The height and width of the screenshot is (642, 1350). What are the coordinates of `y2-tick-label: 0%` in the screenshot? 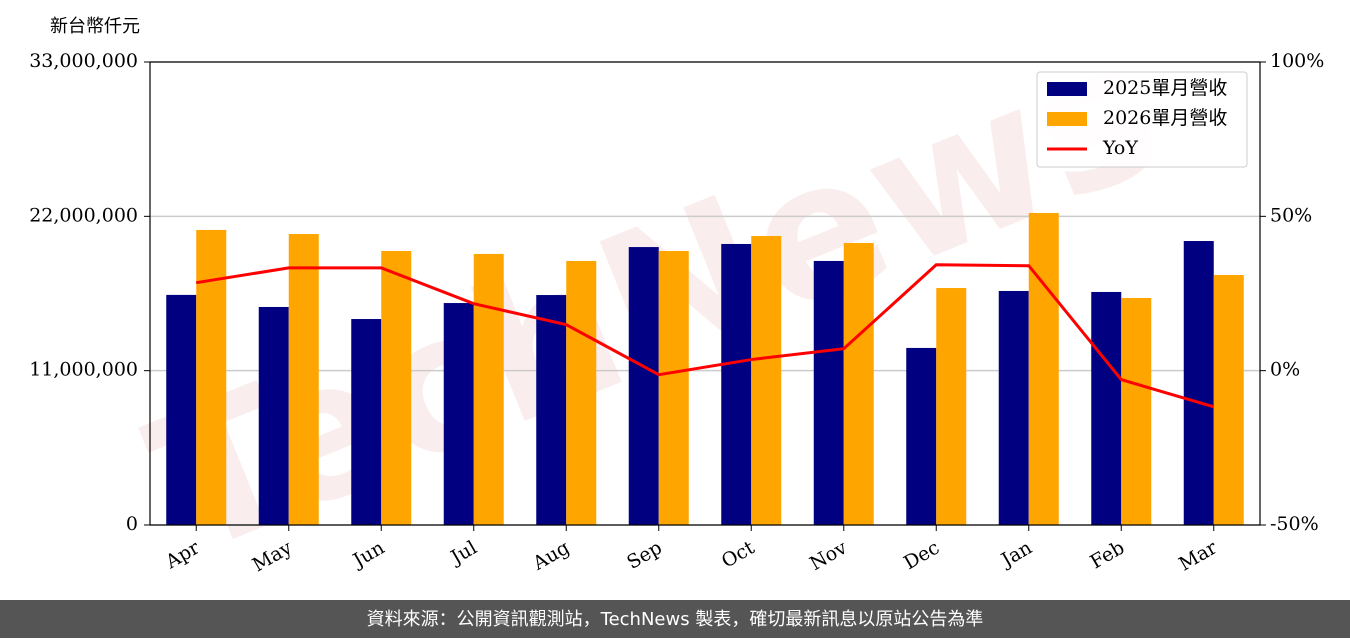 It's located at (1285, 370).